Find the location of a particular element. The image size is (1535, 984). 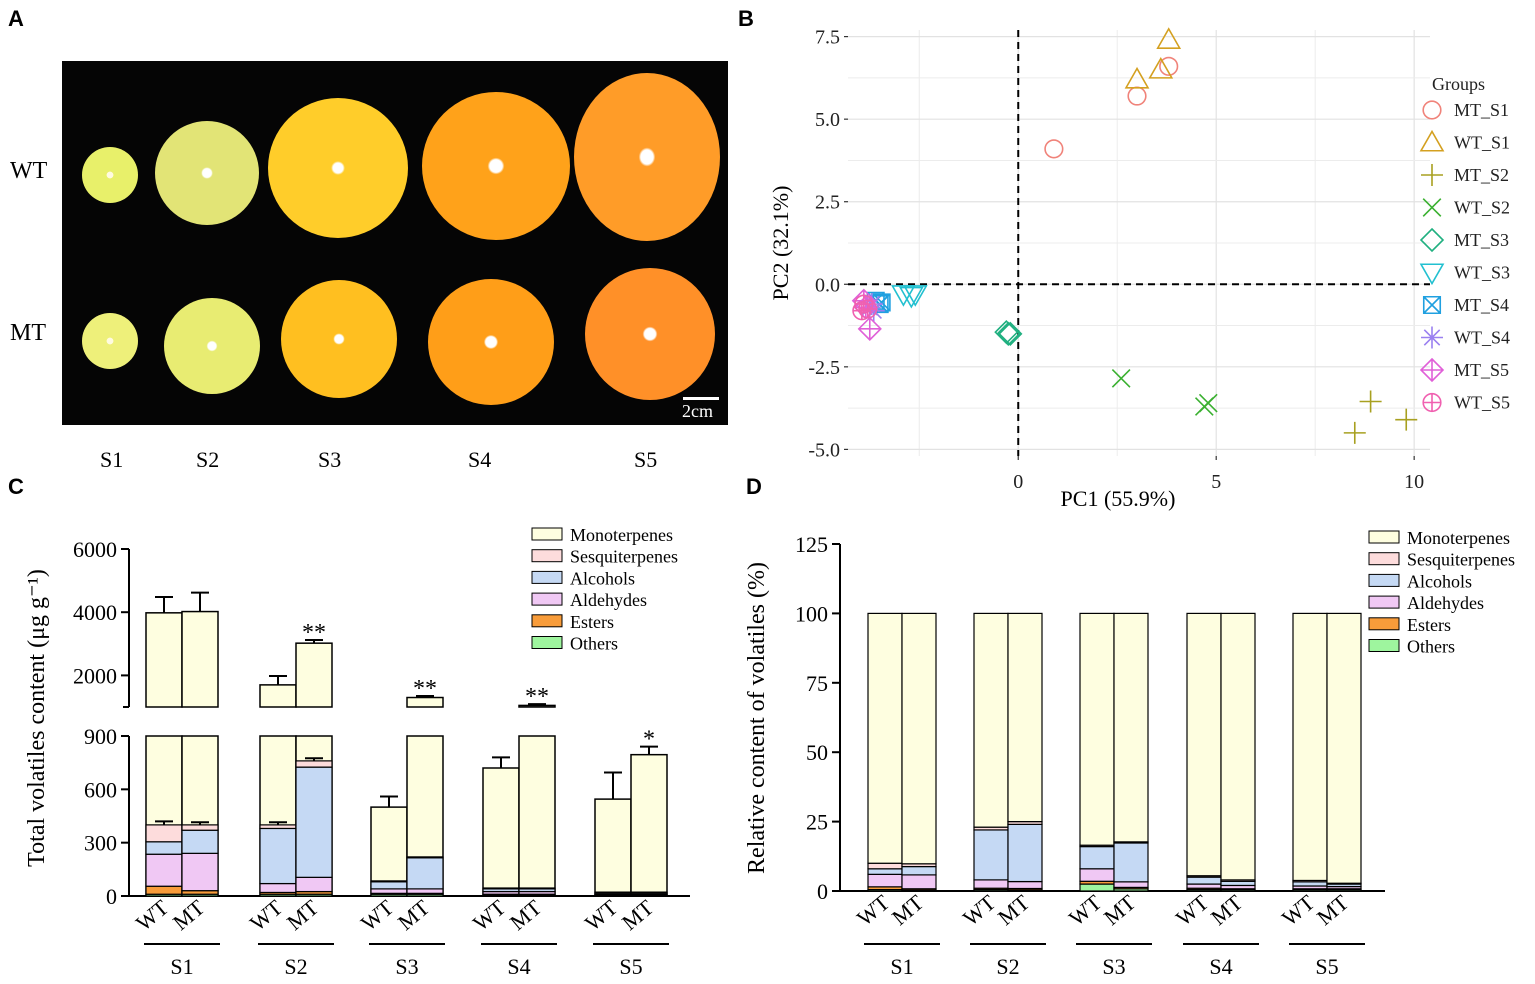

data-point-wt_s1 is located at coordinates (1169, 38).